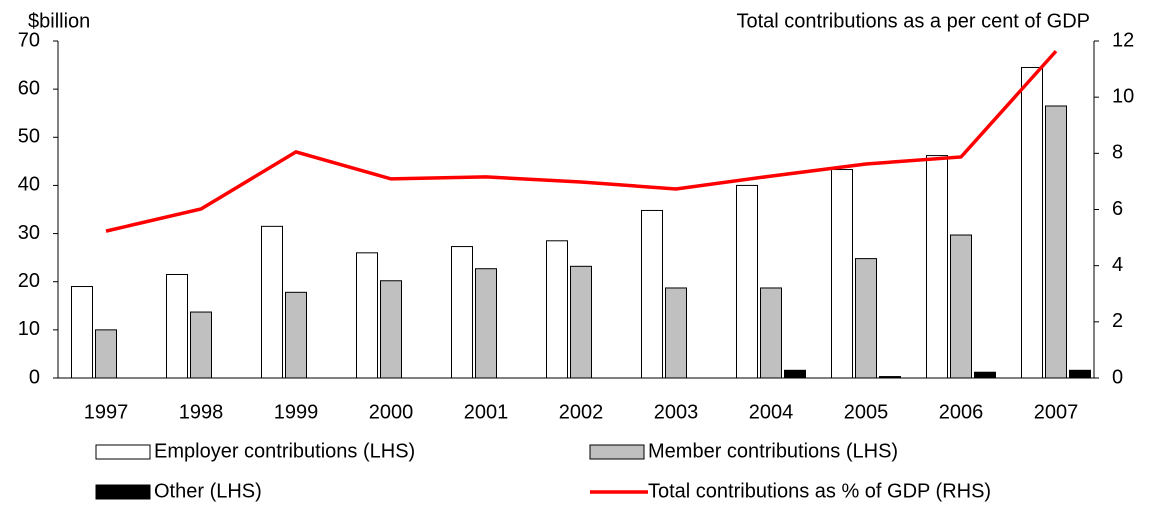  I want to click on x-tick-label: 1997, so click(106, 412).